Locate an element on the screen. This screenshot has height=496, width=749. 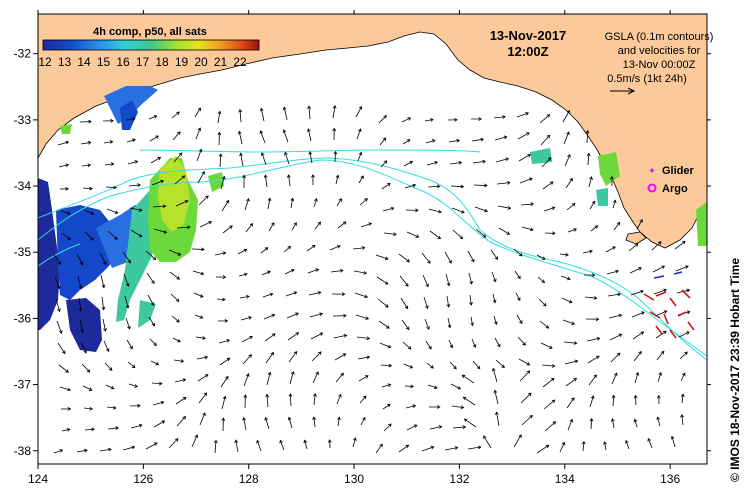
legend-line-1: GSLA (0.1m contours) is located at coordinates (659, 37).